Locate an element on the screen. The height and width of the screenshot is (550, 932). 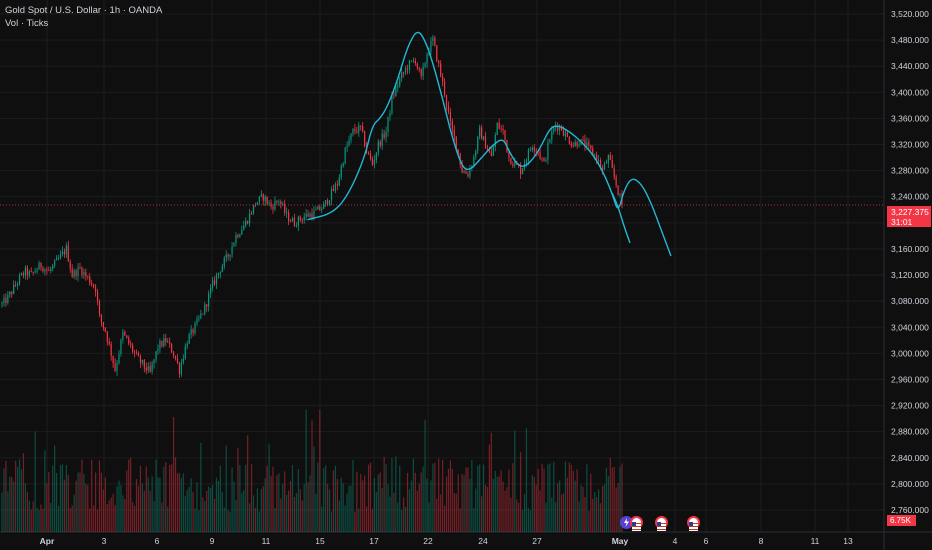
symbol-title: Gold Spot / U.S. Dollar · 1h · OANDA is located at coordinates (84, 10).